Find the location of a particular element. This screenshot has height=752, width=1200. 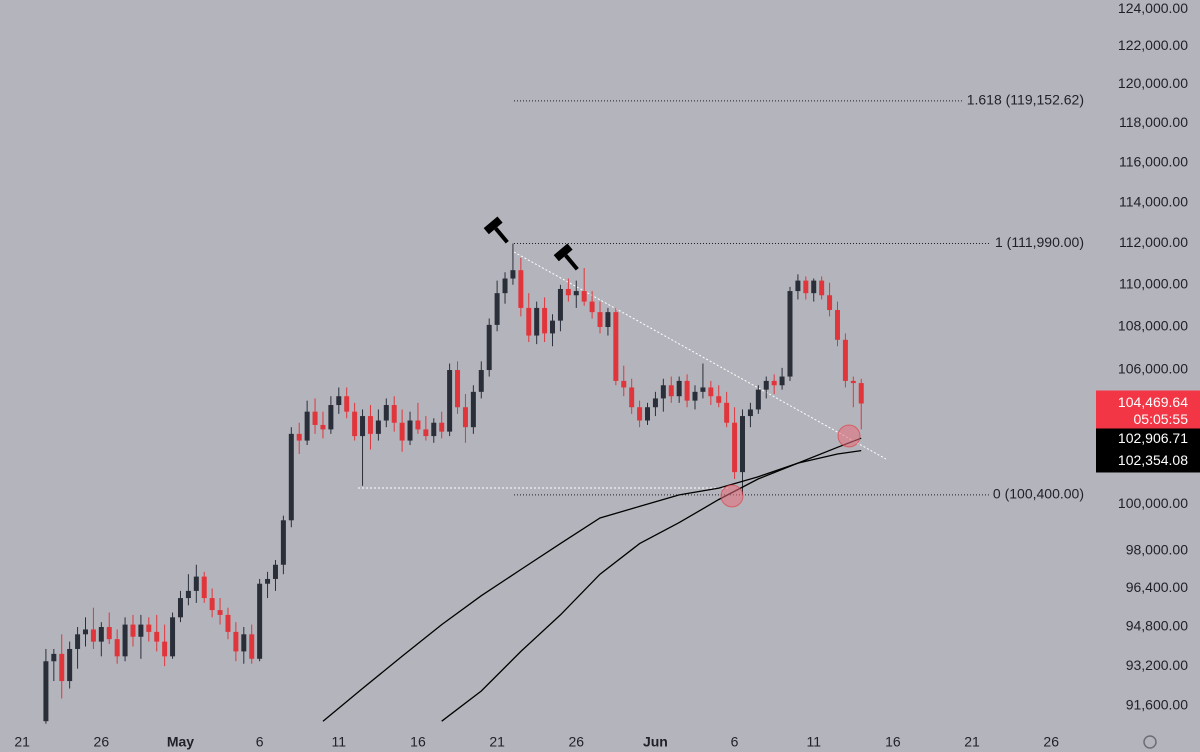

y-tick-label: 94,800.00 is located at coordinates (1157, 626).